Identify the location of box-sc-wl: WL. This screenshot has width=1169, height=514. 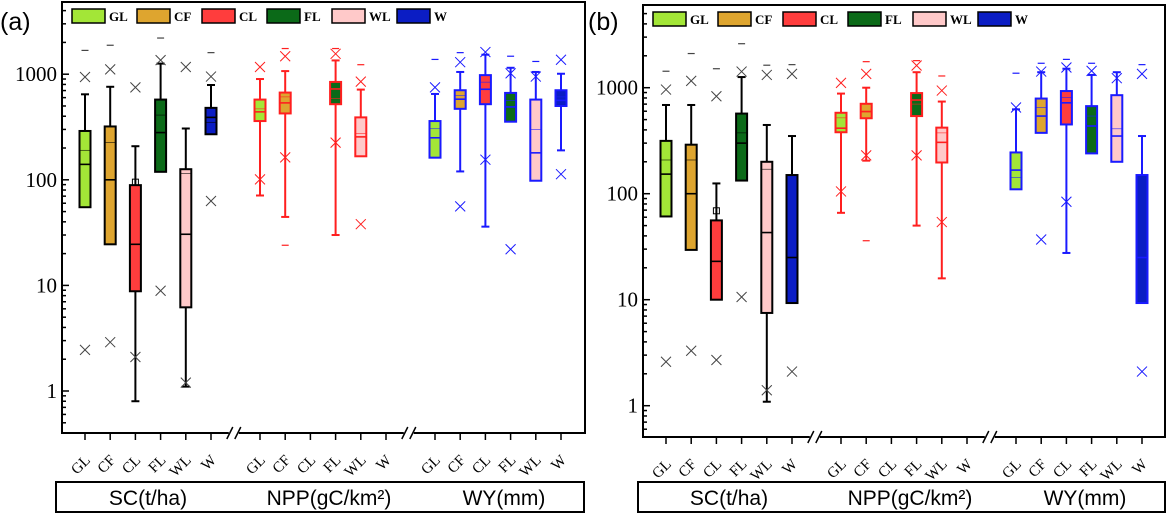
(181, 271).